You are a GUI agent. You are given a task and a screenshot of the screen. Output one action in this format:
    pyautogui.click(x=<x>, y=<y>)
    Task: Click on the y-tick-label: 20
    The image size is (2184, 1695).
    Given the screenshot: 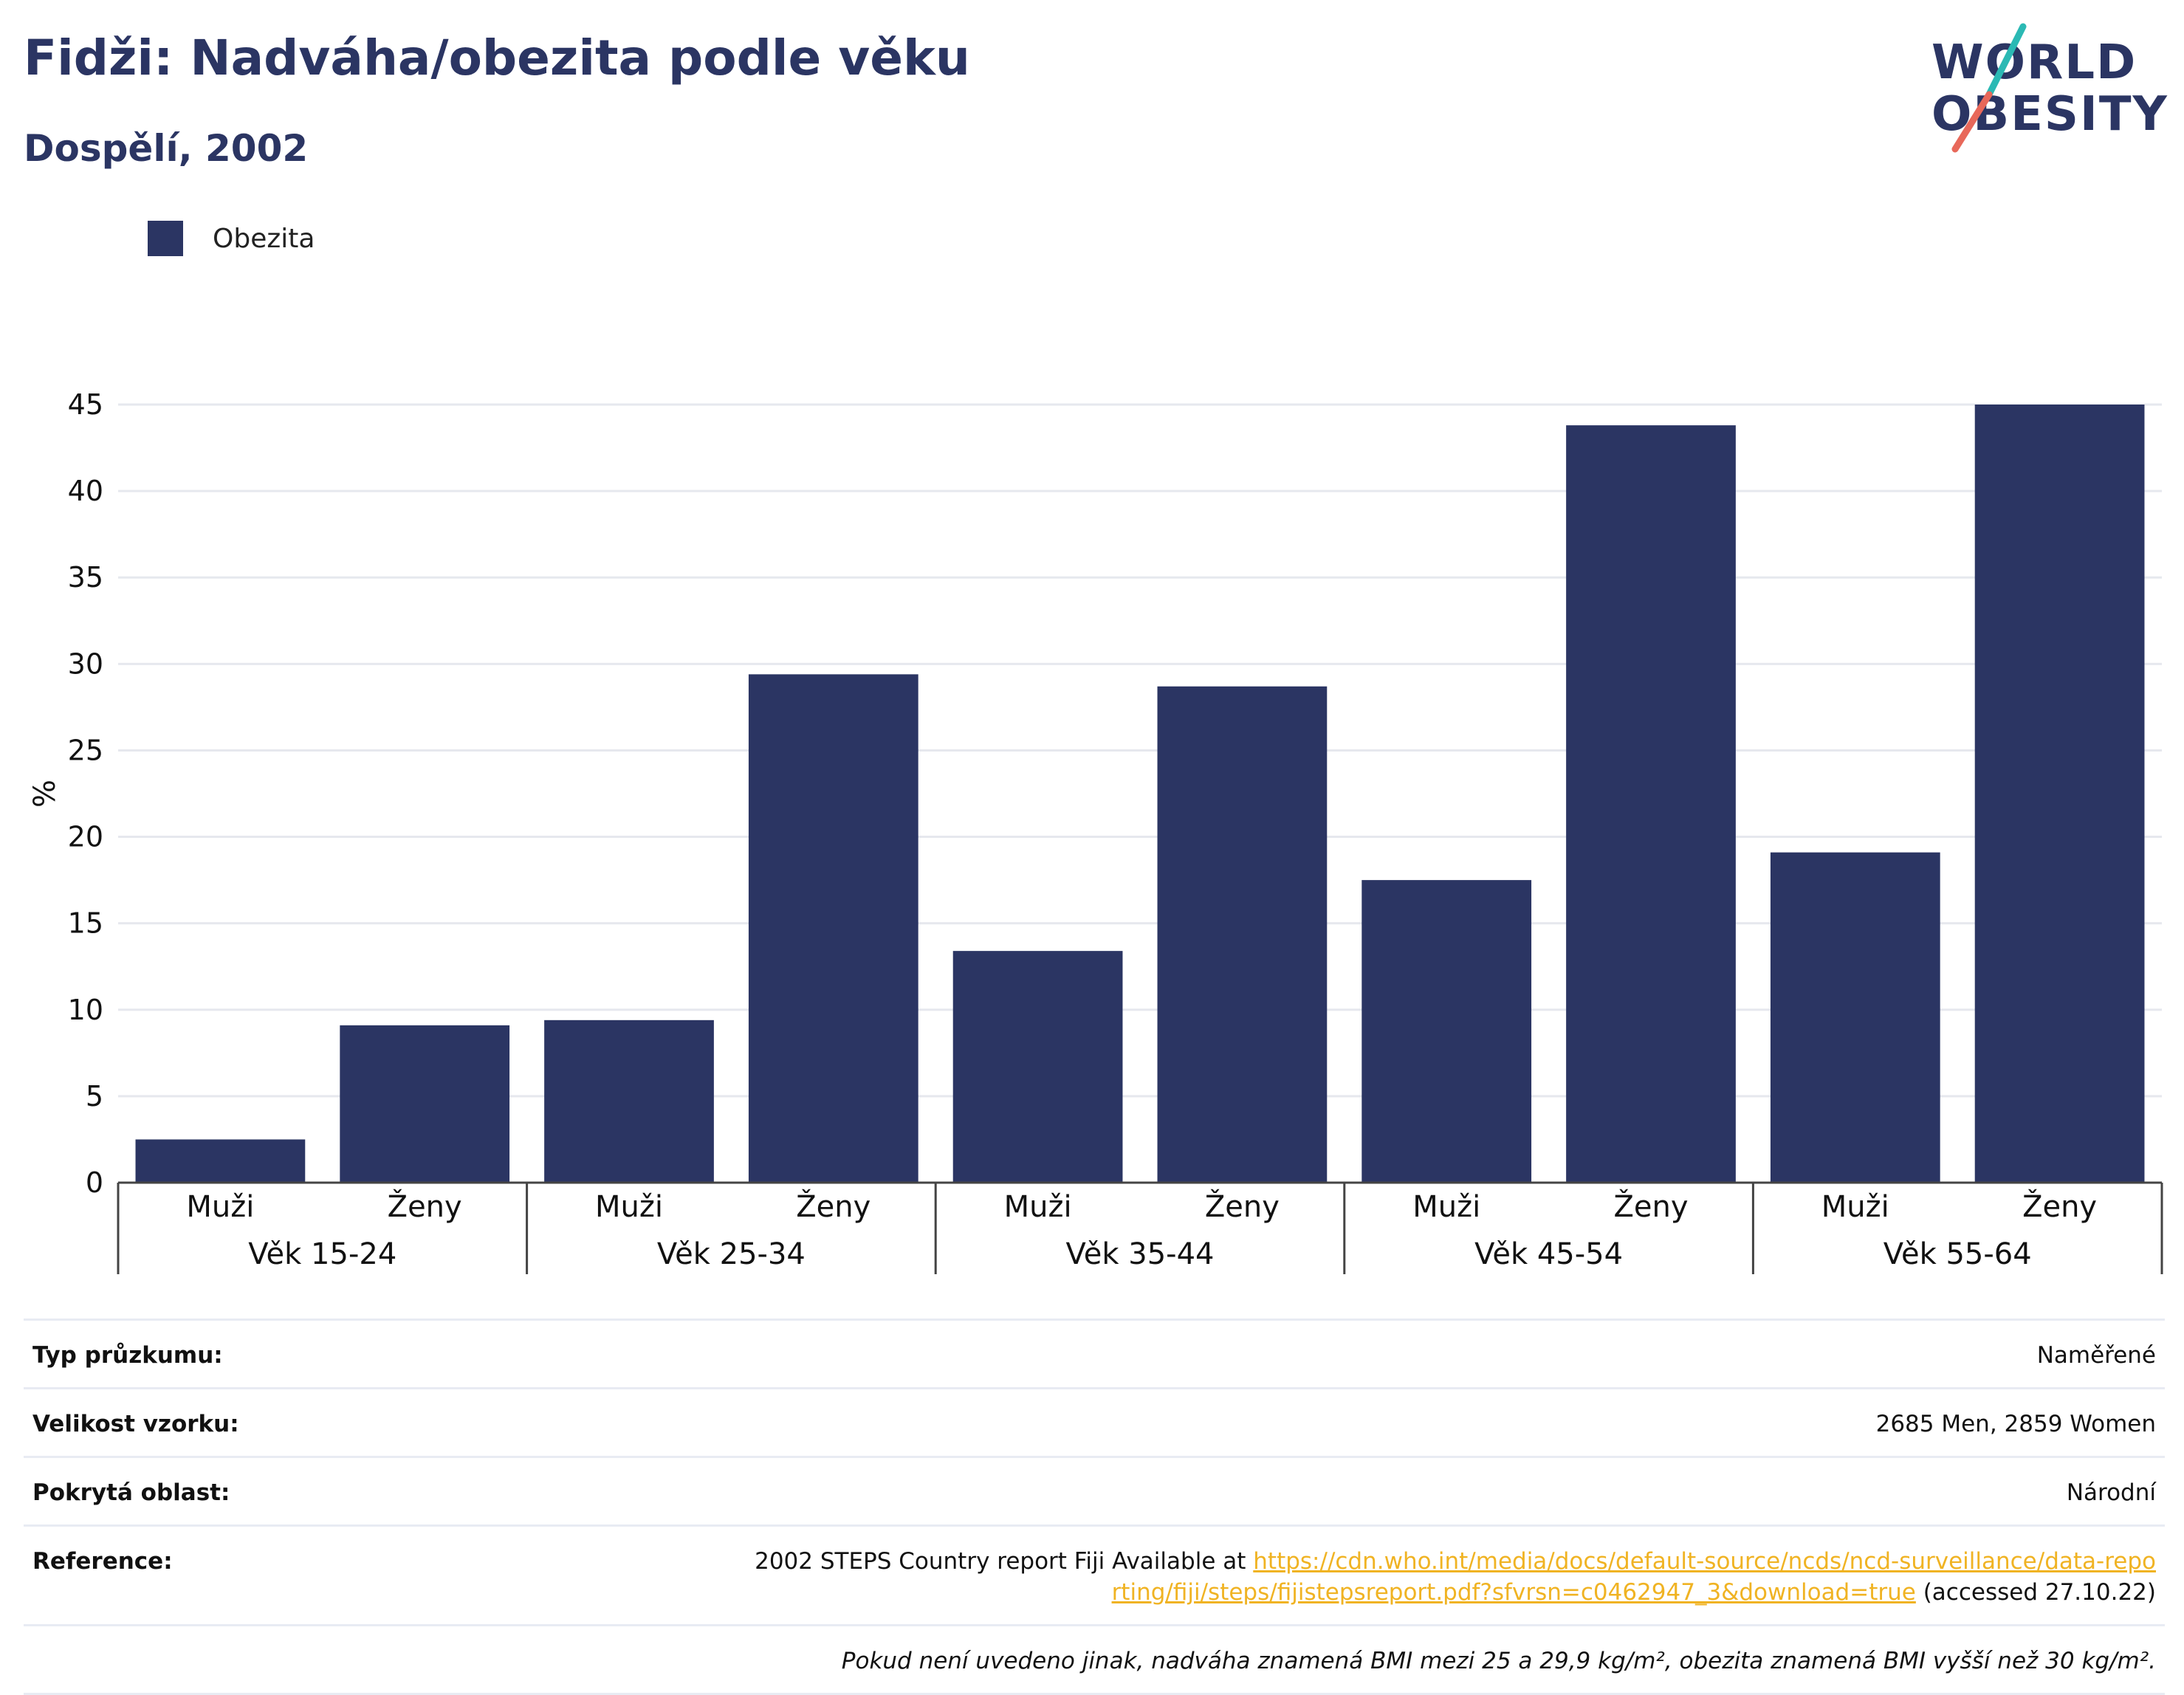 What is the action you would take?
    pyautogui.click(x=85, y=837)
    